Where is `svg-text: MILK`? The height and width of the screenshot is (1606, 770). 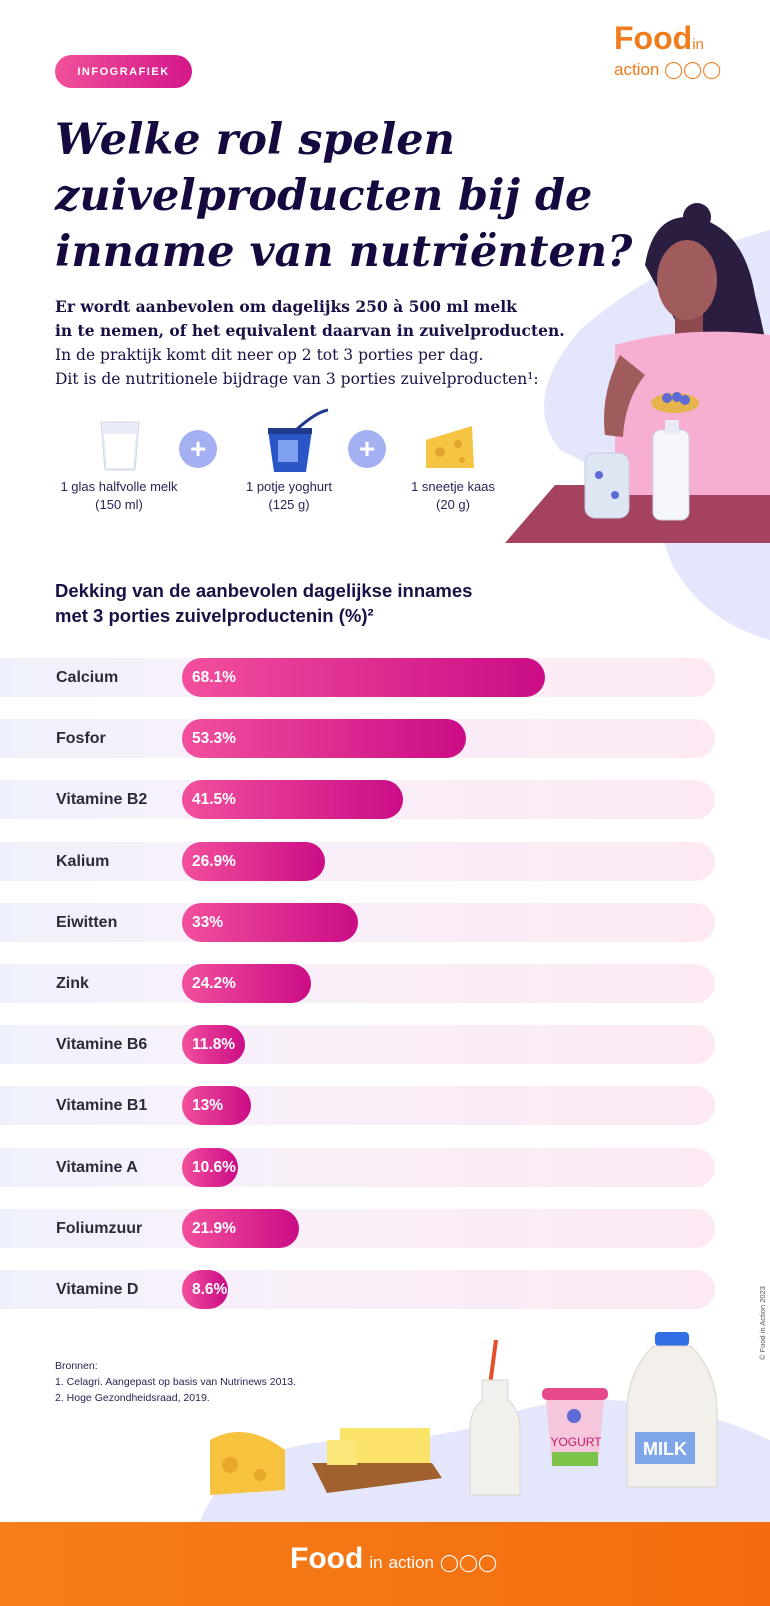
svg-text: MILK is located at coordinates (665, 1449).